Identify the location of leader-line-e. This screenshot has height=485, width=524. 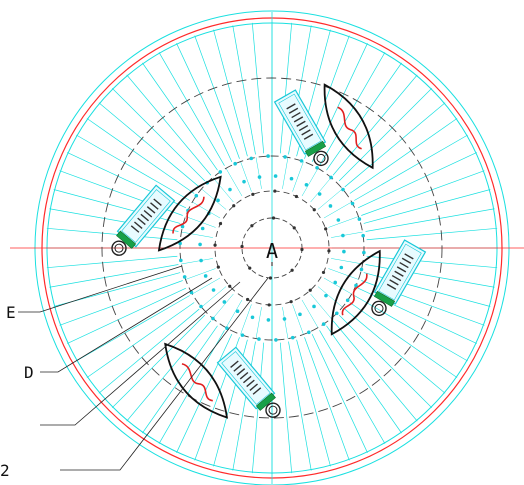
(100, 289).